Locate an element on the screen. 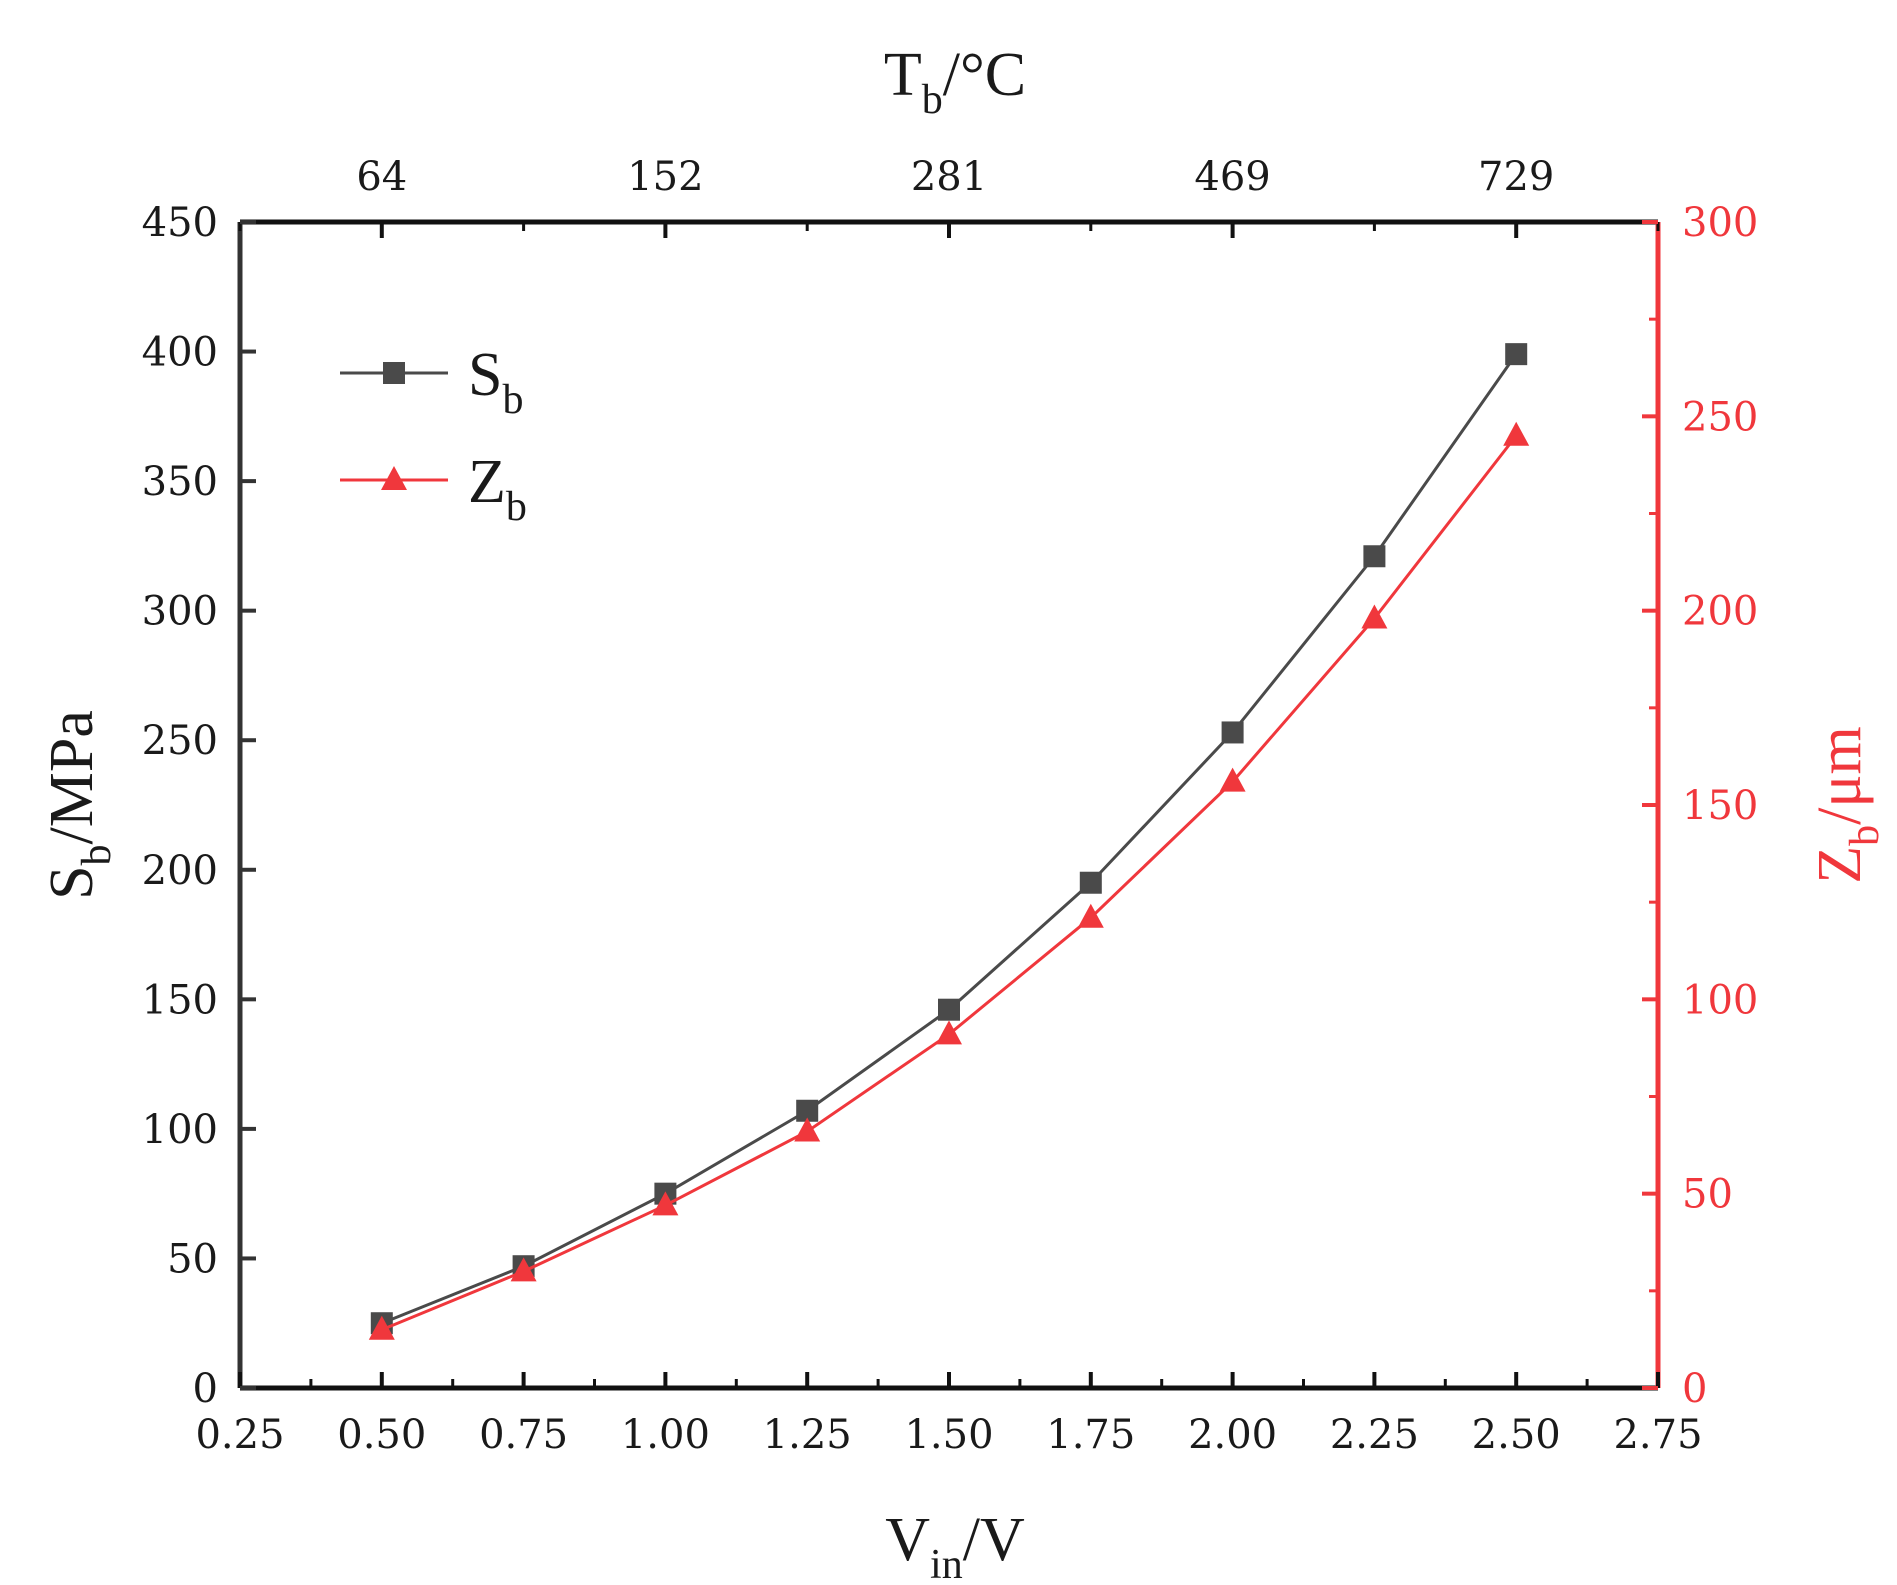 The image size is (1897, 1585). x-axis-title-sub: in is located at coordinates (946, 1563).